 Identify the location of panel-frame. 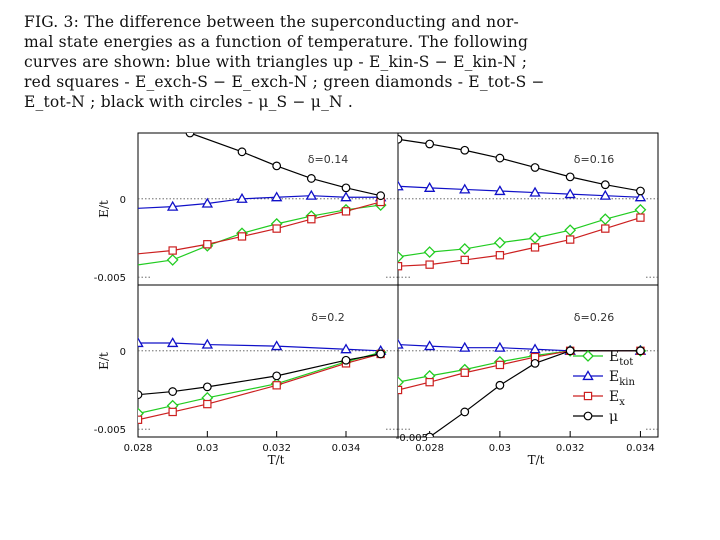
(528, 361).